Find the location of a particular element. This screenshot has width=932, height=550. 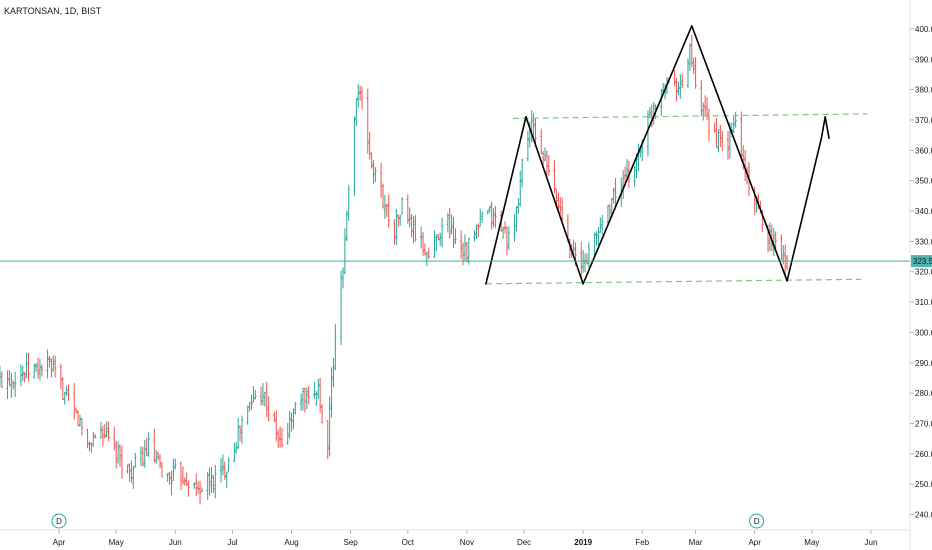

x-tick-label: Nov is located at coordinates (467, 542).